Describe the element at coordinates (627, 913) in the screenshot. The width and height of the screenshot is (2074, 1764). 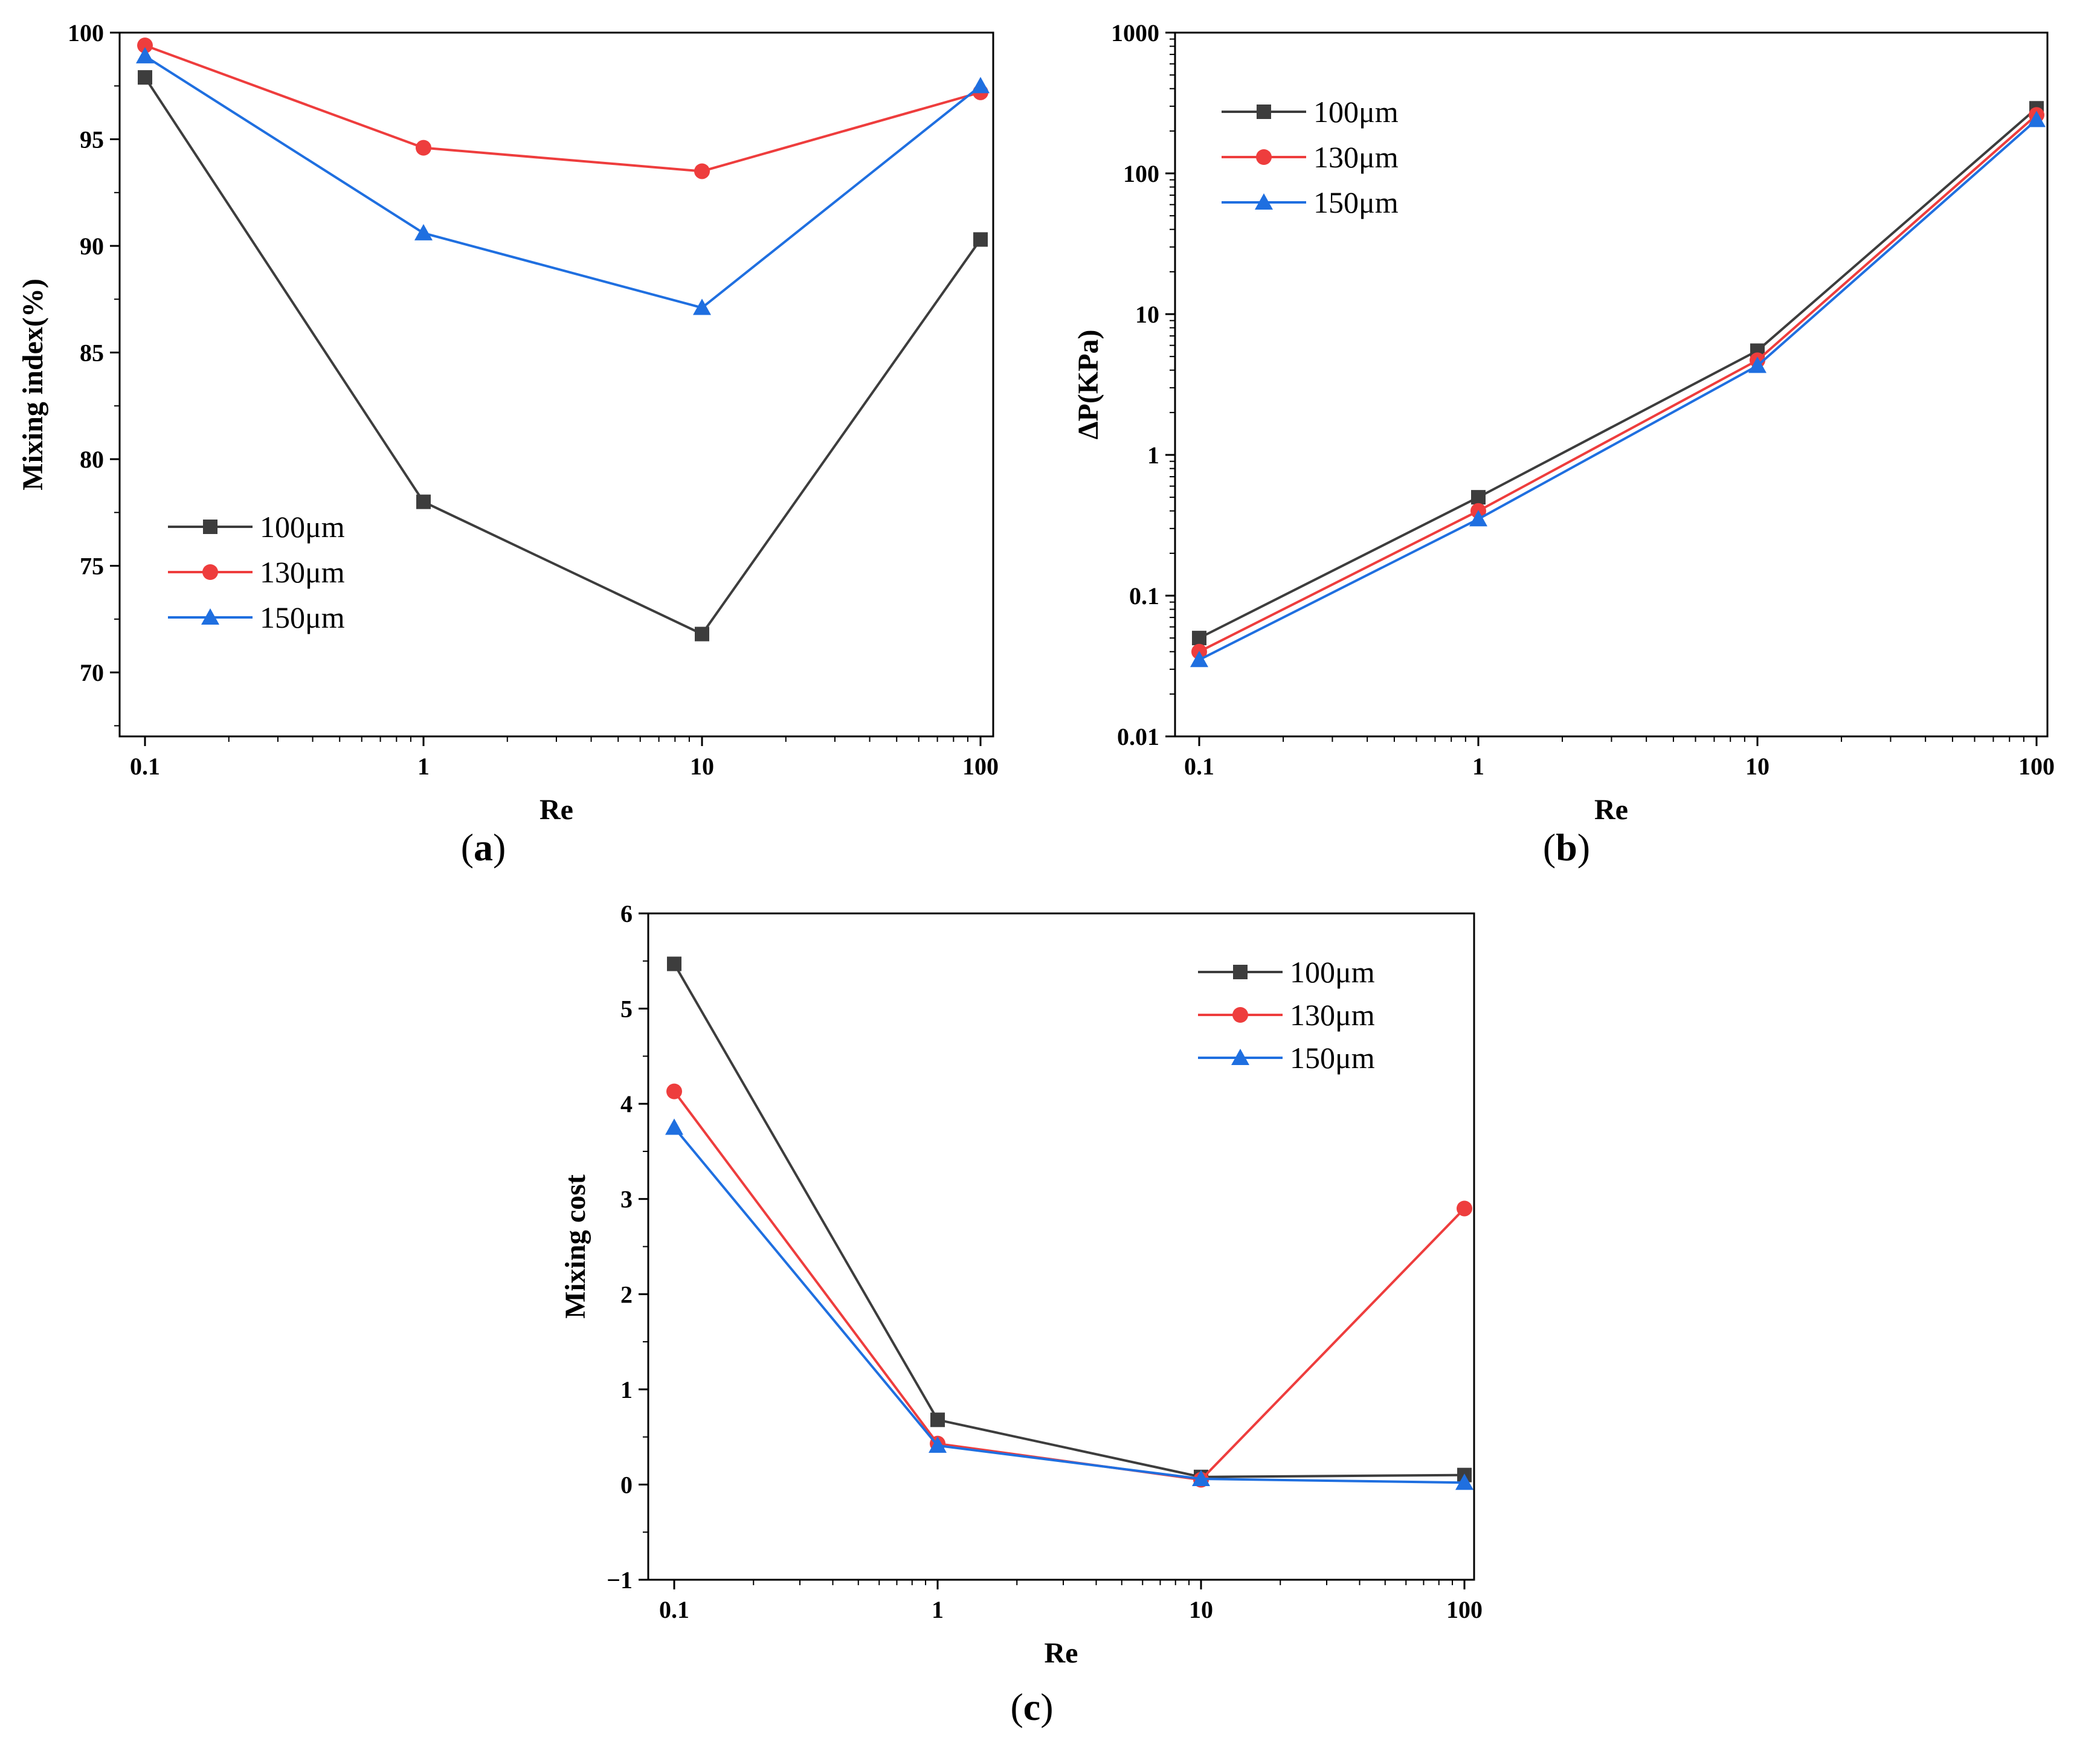
I see `y-tick-label: 6` at that location.